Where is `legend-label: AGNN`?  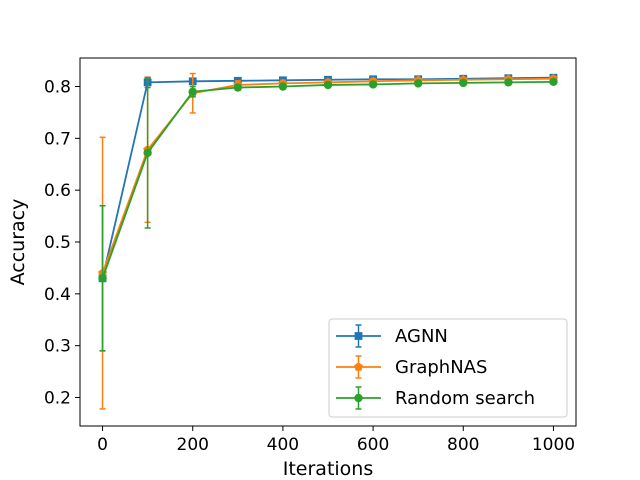
legend-label: AGNN is located at coordinates (421, 336).